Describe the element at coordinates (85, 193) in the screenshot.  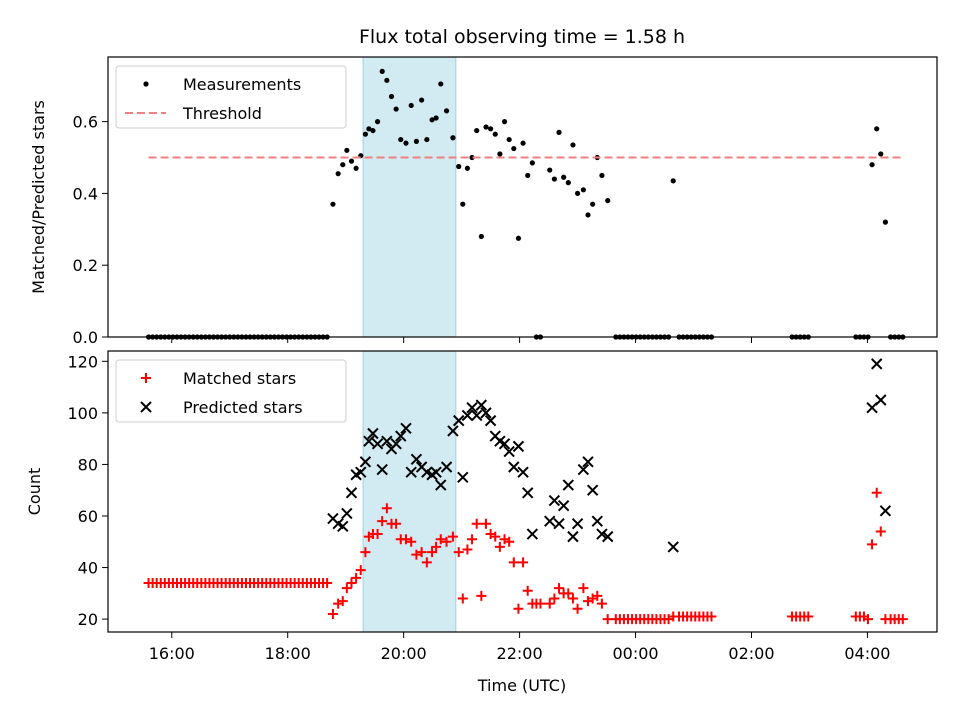
I see `y-tick-label: 0.4` at that location.